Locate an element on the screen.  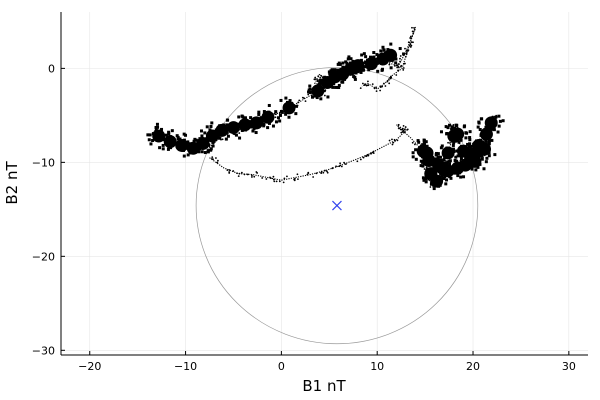
x-tick-label: 10 is located at coordinates (377, 366).